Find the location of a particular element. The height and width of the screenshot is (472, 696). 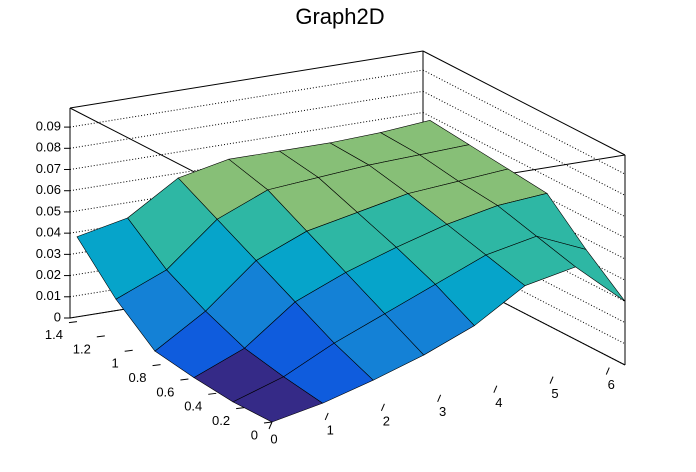

x-tick-label: 6 is located at coordinates (611, 384).